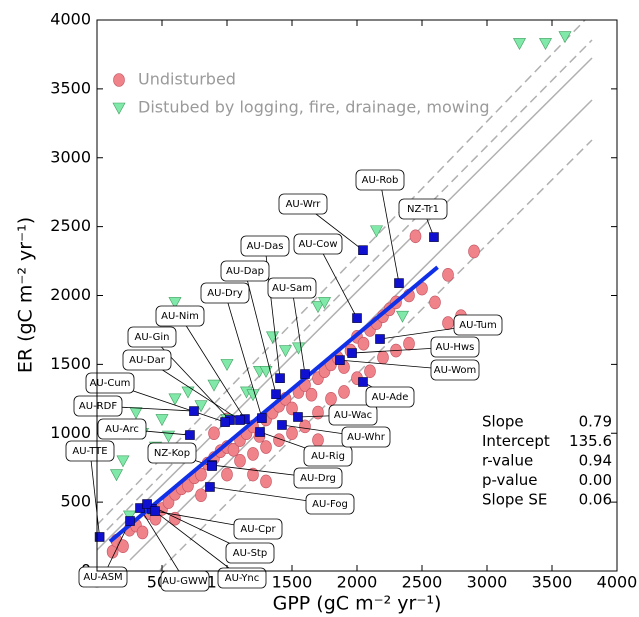 The width and height of the screenshot is (639, 617). I want to click on site-label: AU-Cpr, so click(258, 529).